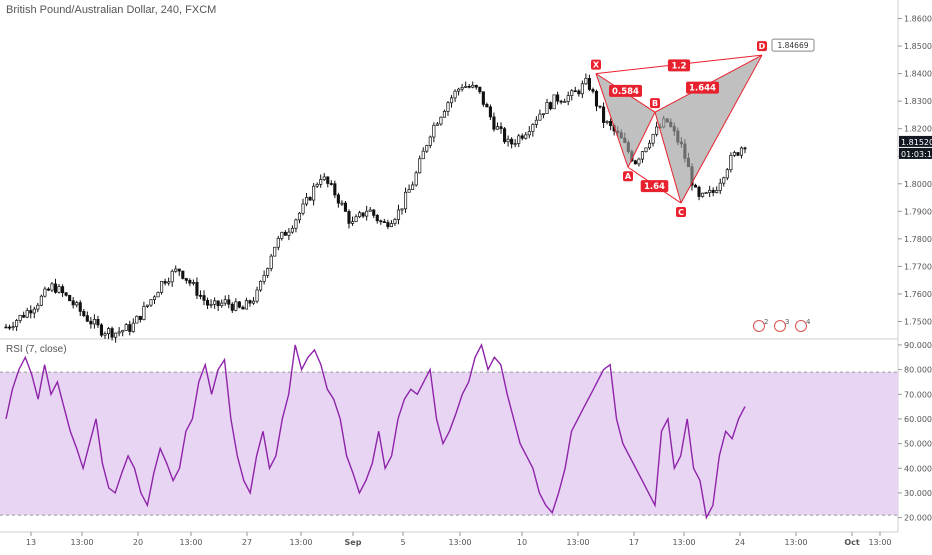 This screenshot has height=555, width=932. What do you see at coordinates (721, 129) in the screenshot?
I see `pattern-leg-cd` at bounding box center [721, 129].